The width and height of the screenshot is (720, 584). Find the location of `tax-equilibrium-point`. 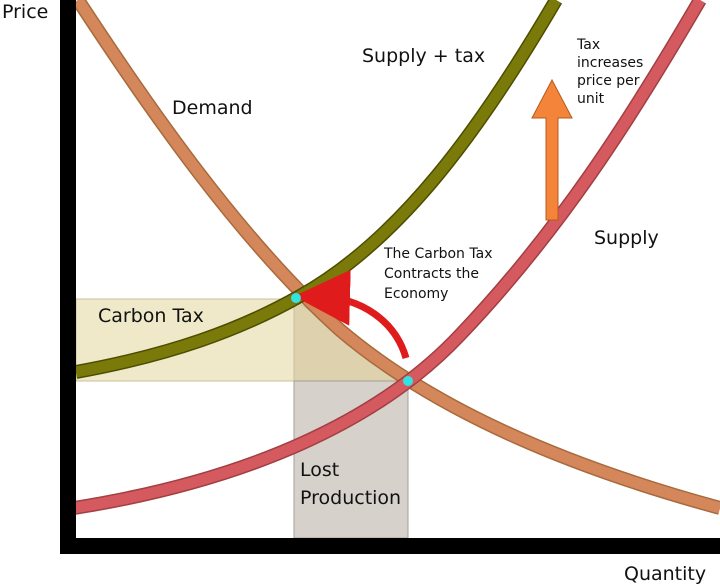

tax-equilibrium-point is located at coordinates (296, 298).